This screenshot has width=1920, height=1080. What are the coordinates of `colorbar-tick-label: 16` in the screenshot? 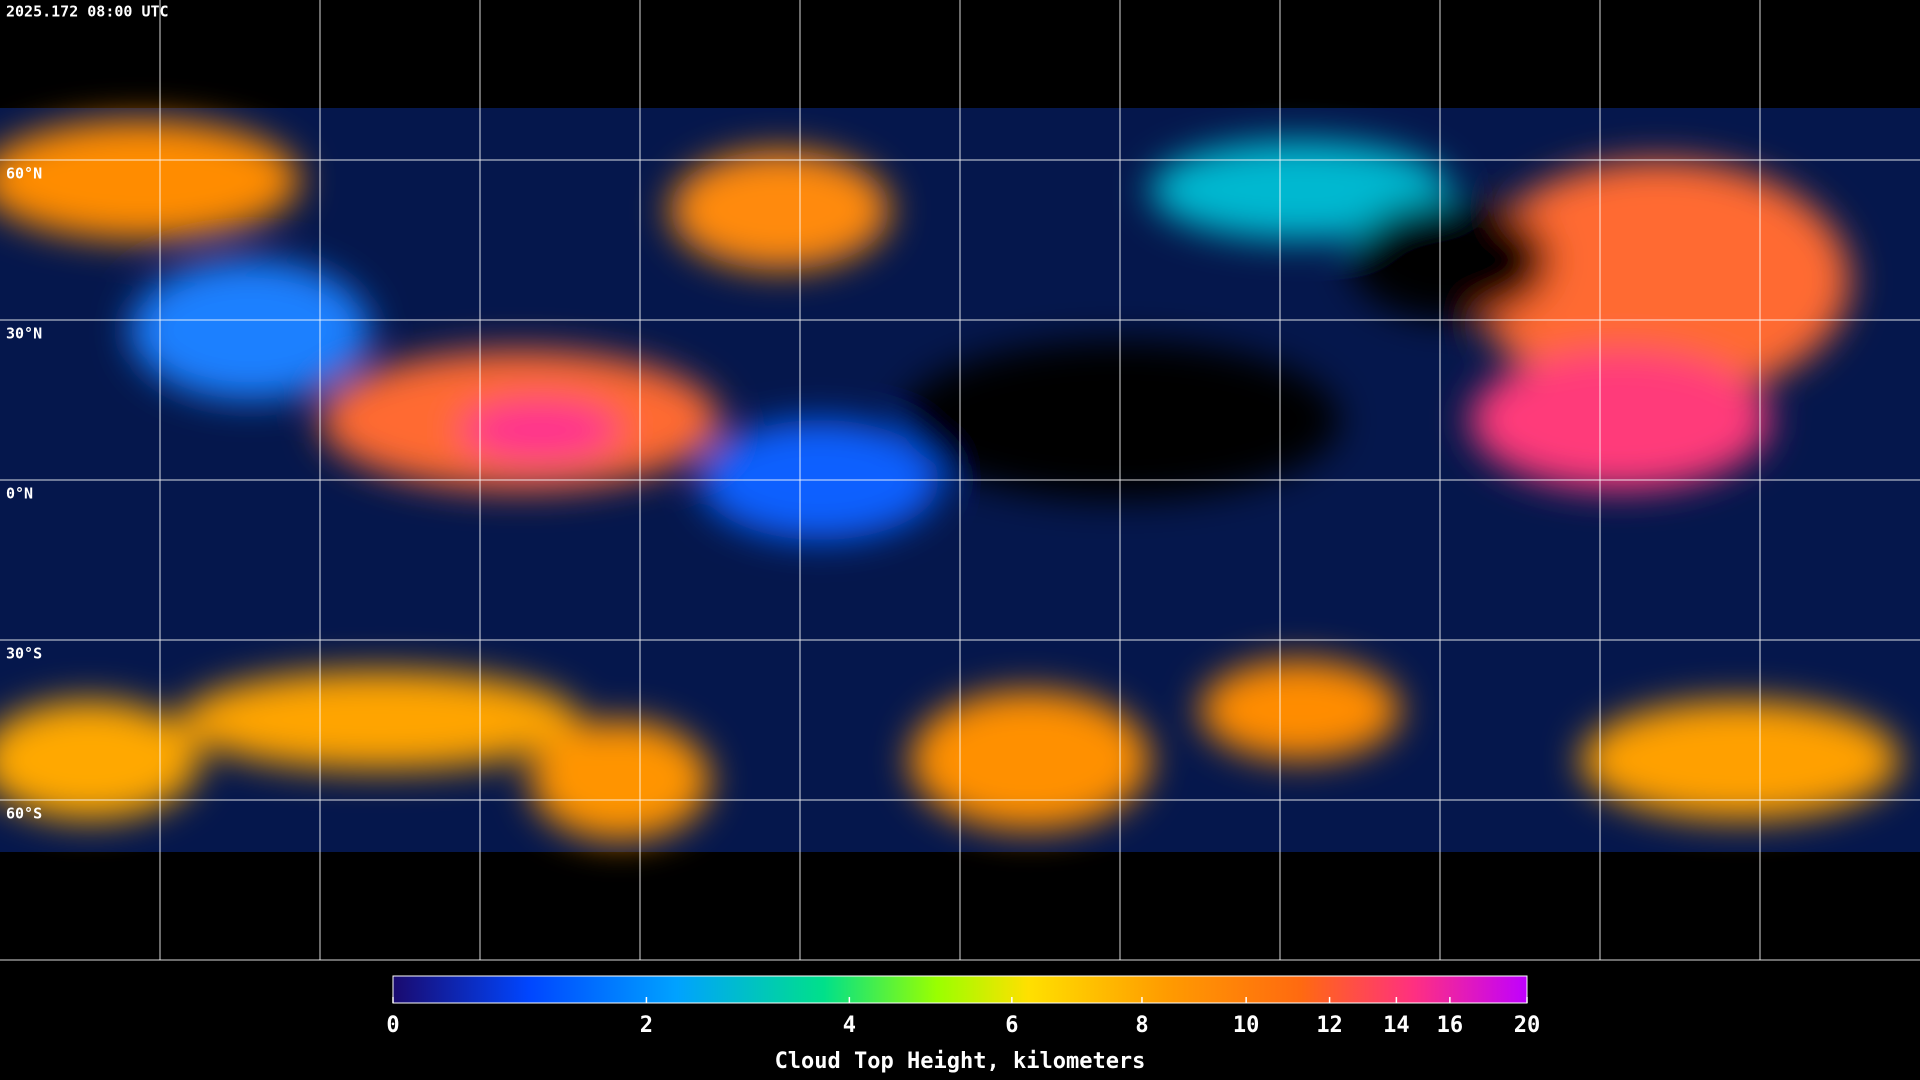 It's located at (1450, 1025).